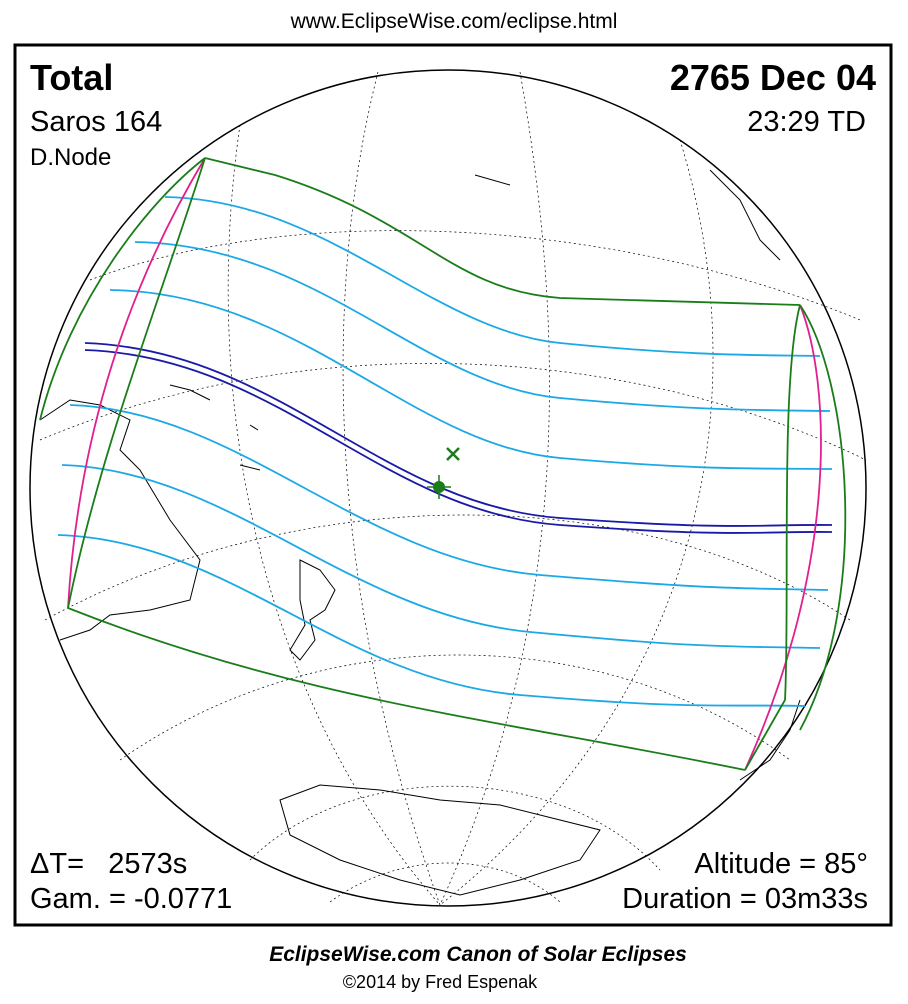 This screenshot has height=1004, width=908. I want to click on delta-t: ΔT= 2573s, so click(108, 864).